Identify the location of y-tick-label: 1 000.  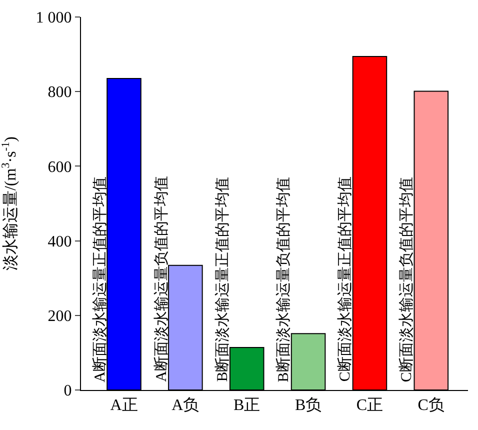
(54, 18).